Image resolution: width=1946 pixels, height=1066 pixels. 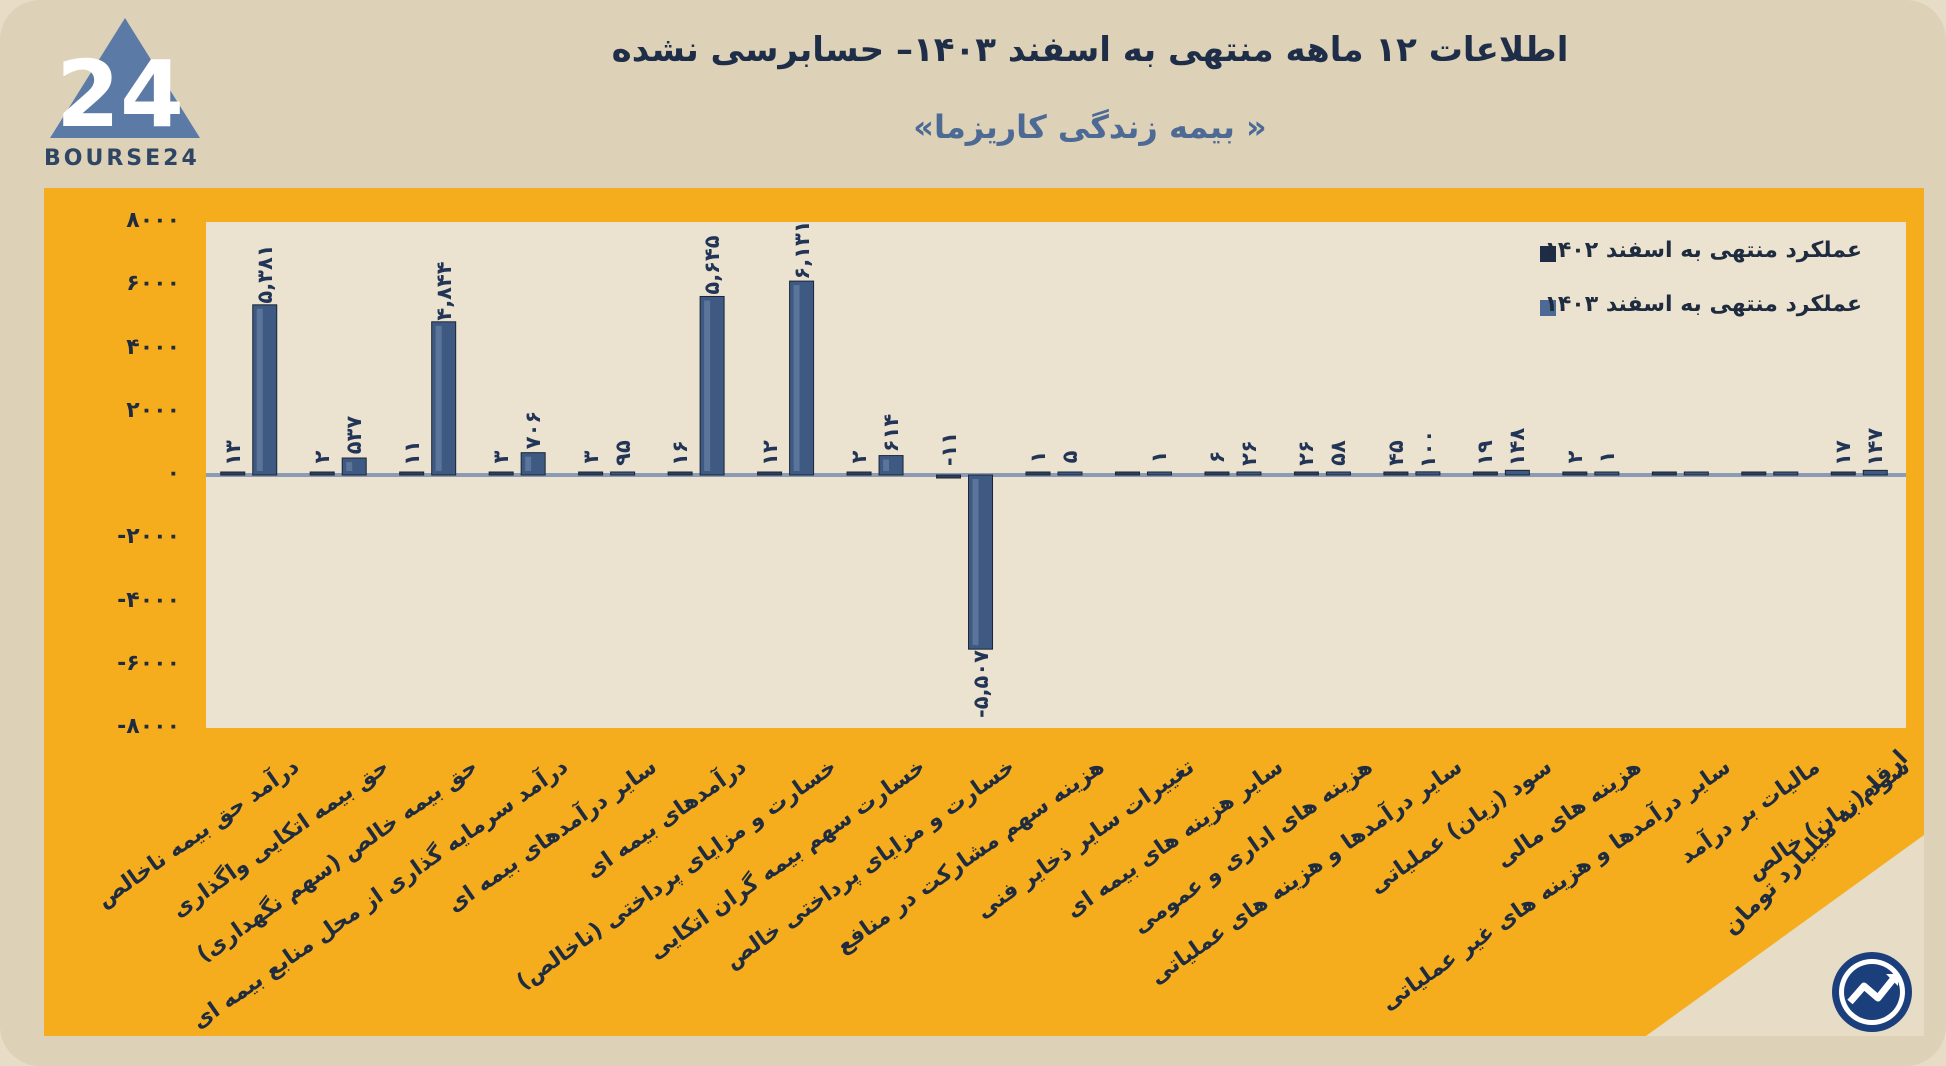 I want to click on value-label: ۵۸, so click(x=1338, y=453).